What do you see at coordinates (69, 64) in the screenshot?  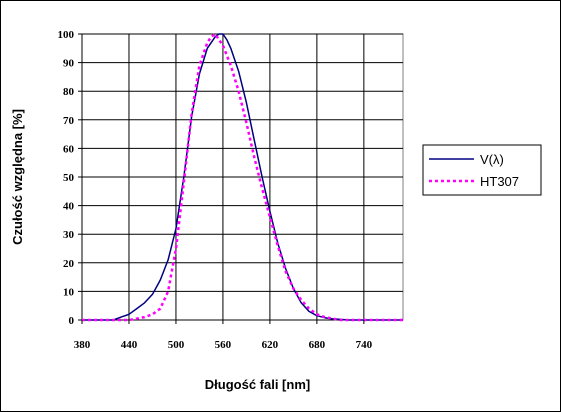 I see `y-tick-label-90: 90` at bounding box center [69, 64].